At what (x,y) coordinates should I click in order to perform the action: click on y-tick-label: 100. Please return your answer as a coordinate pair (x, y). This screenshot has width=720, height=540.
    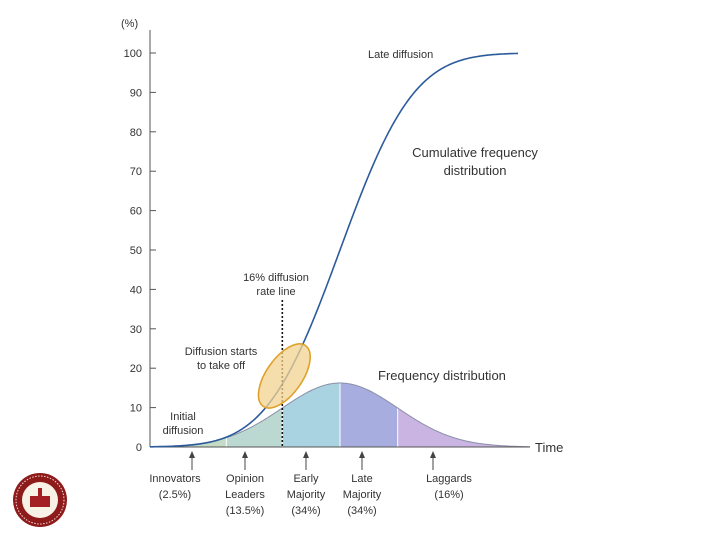
    Looking at the image, I should click on (133, 54).